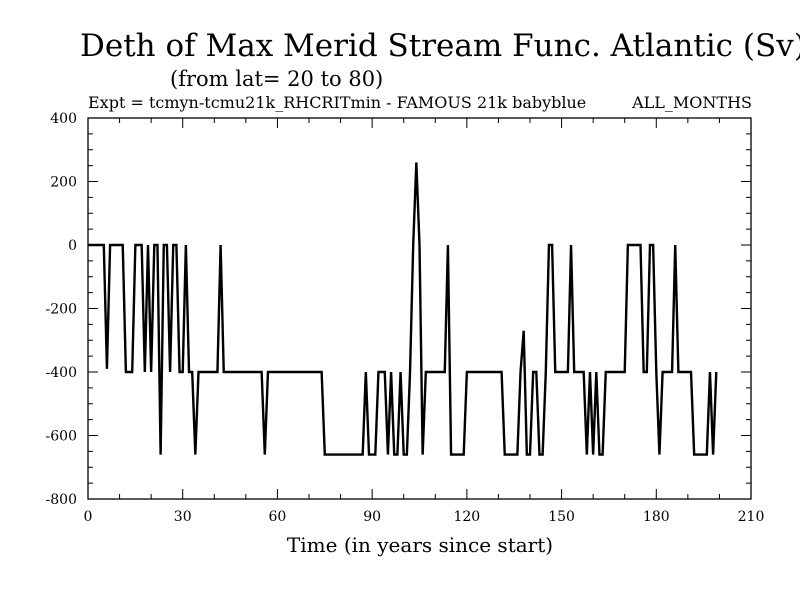  Describe the element at coordinates (466, 517) in the screenshot. I see `x-tick-label: 120` at that location.